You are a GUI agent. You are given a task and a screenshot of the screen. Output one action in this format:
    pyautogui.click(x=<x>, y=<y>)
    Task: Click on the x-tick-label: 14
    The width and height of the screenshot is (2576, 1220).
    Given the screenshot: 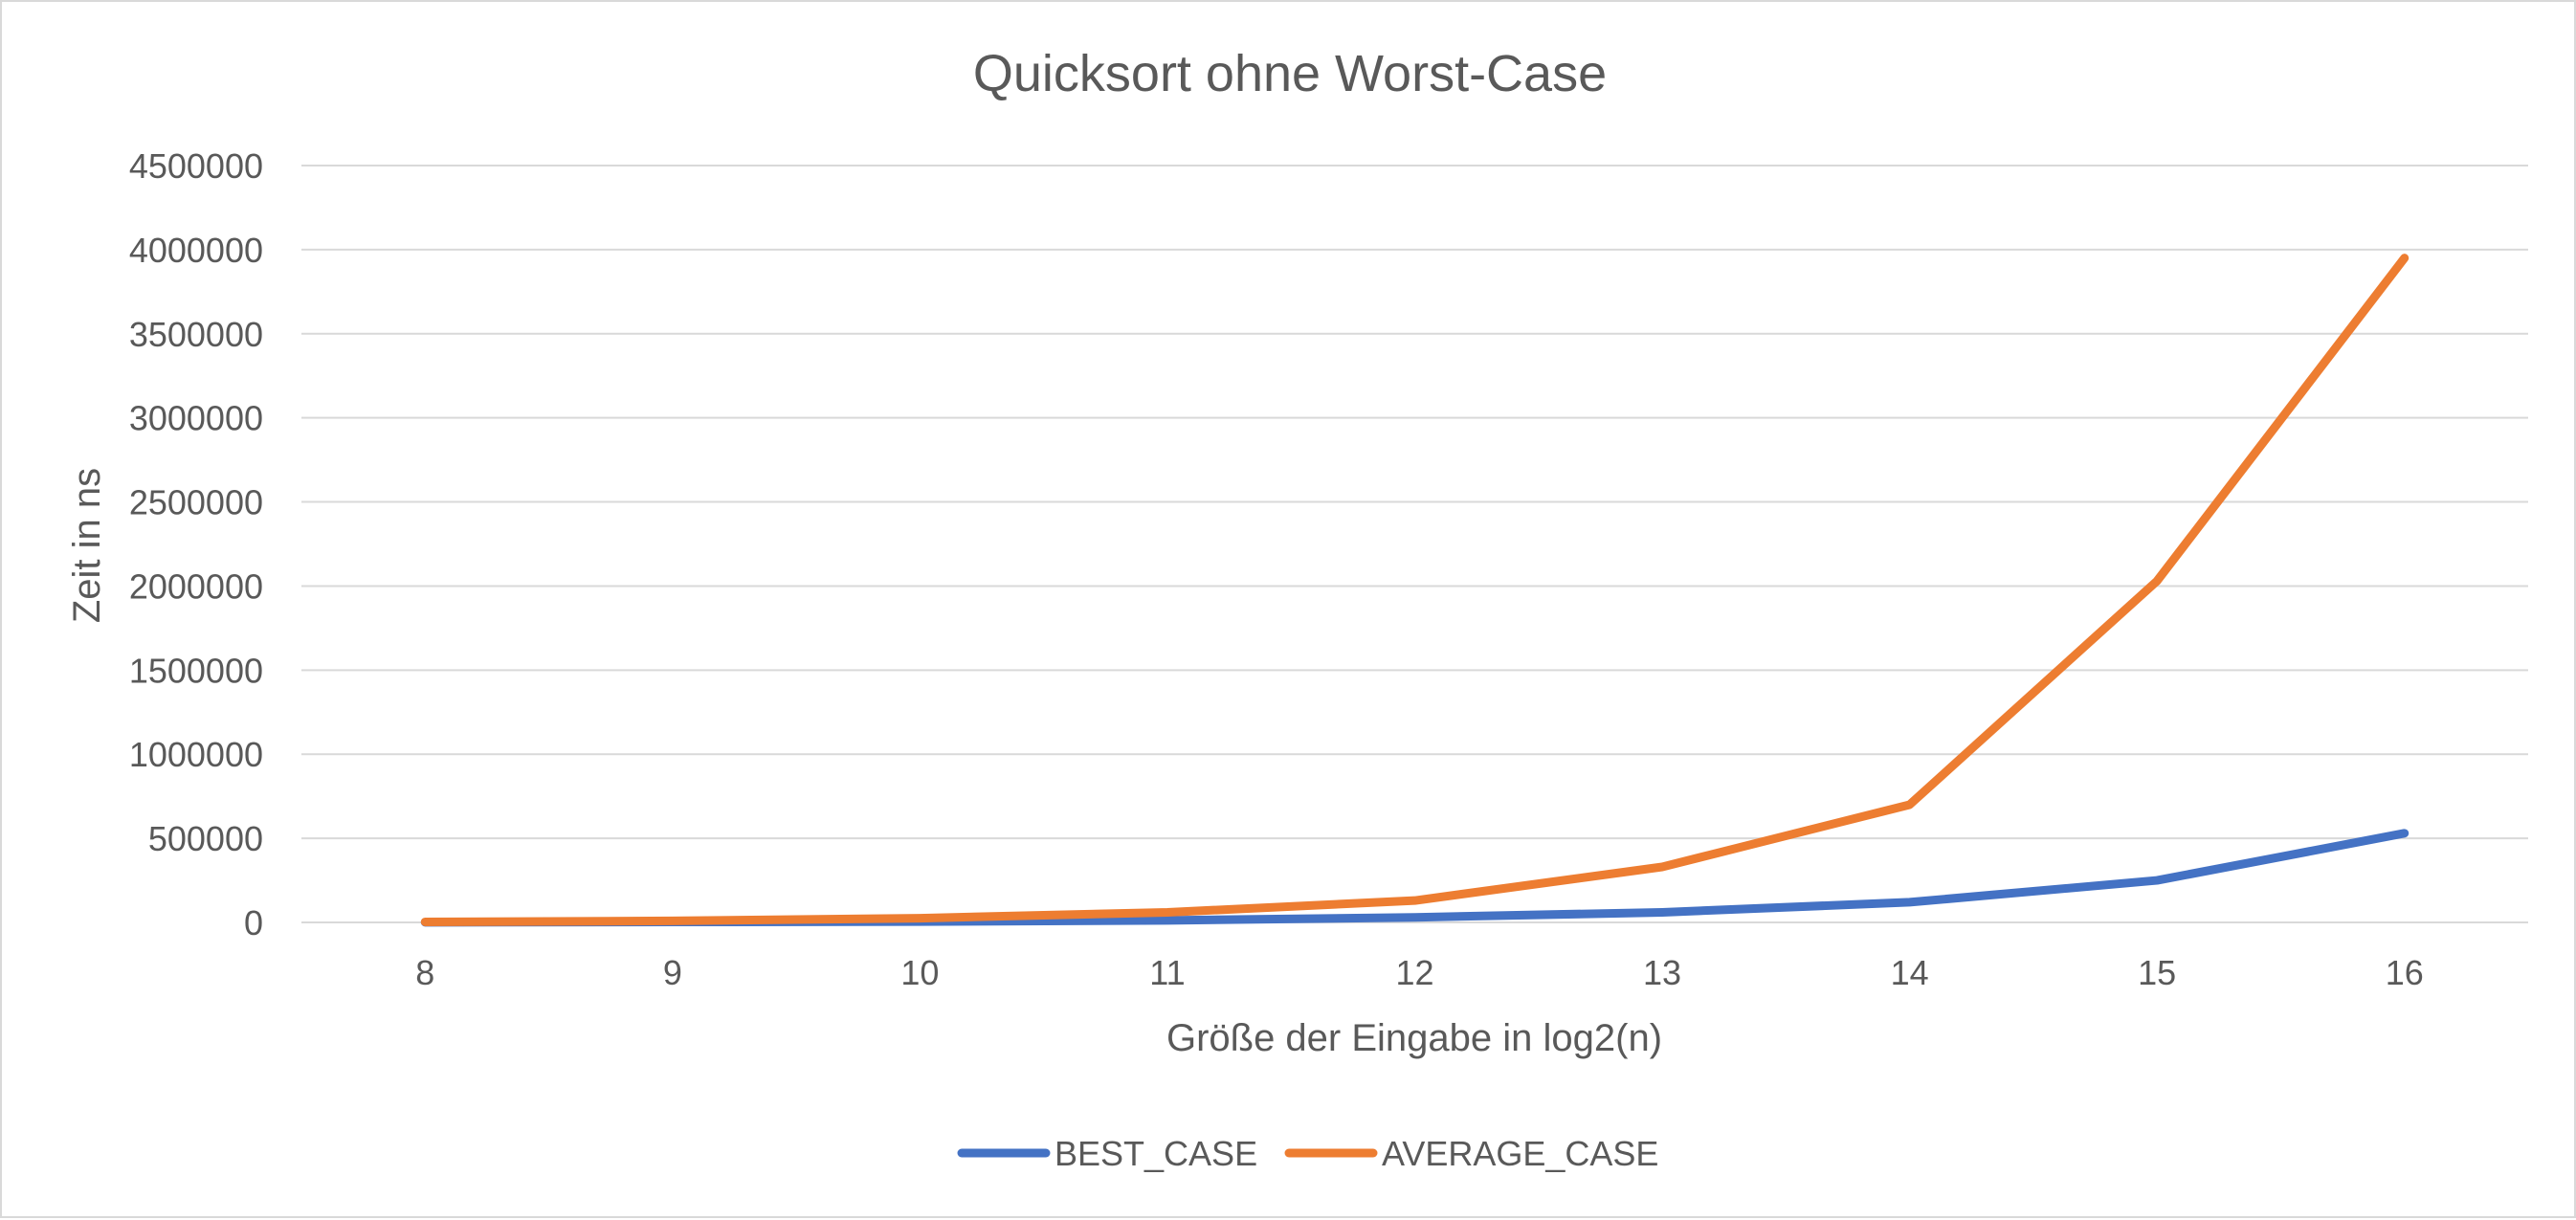 What is the action you would take?
    pyautogui.click(x=1910, y=973)
    